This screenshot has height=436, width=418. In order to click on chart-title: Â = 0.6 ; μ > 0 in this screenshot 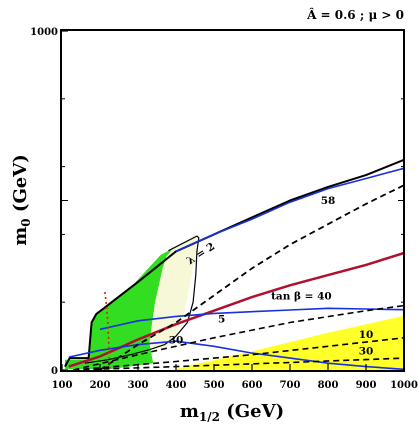, I will do `click(355, 14)`.